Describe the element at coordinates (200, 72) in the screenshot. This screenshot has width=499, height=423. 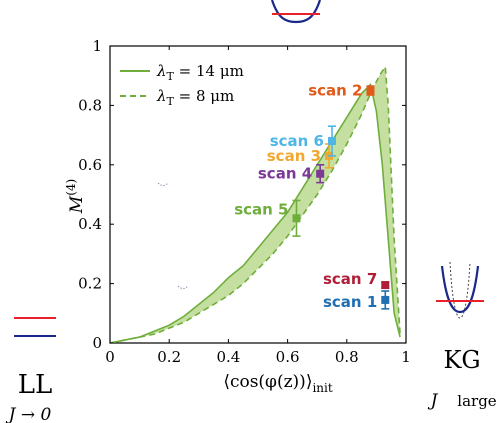
I see `legend-label-series-1: λT = 14 μm` at that location.